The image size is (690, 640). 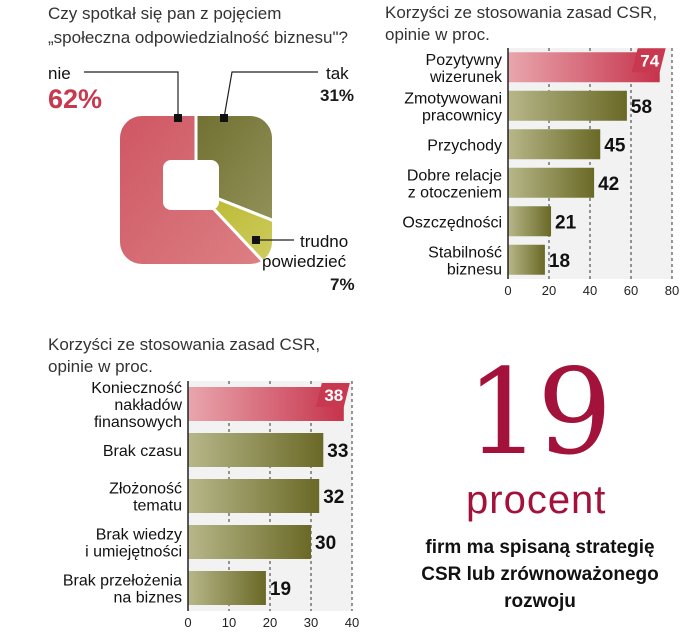 What do you see at coordinates (539, 412) in the screenshot?
I see `stat-number: 19` at bounding box center [539, 412].